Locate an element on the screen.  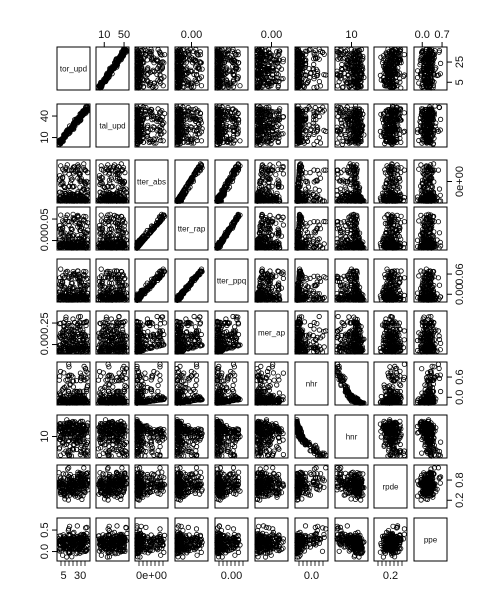
panel-2-2: tal_upd is located at coordinates (112, 125).